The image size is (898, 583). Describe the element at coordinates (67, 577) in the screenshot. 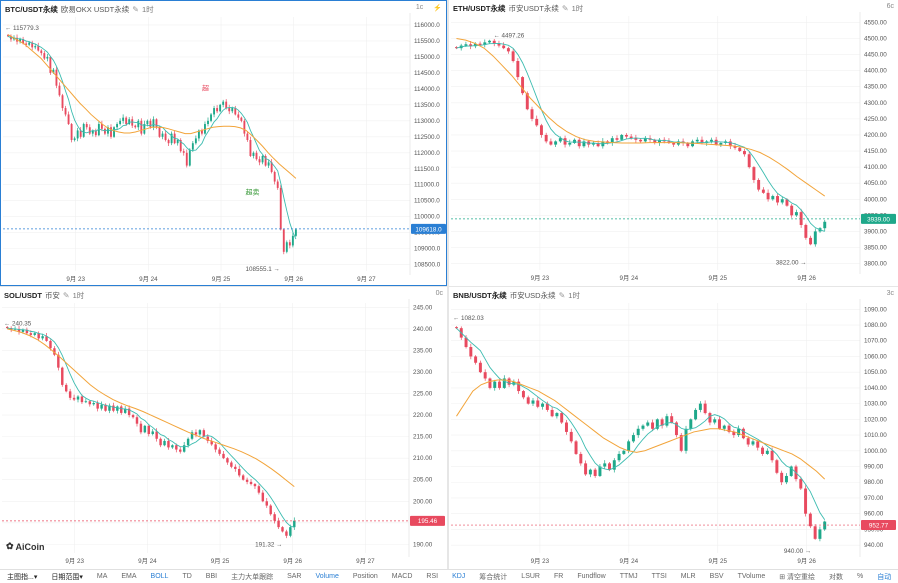

I see `toolbar-item: 日期范围▾` at that location.